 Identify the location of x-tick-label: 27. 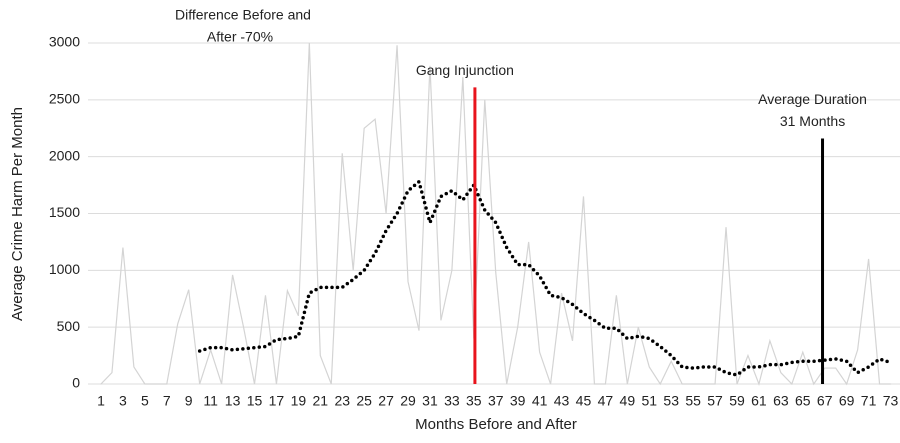
(386, 401).